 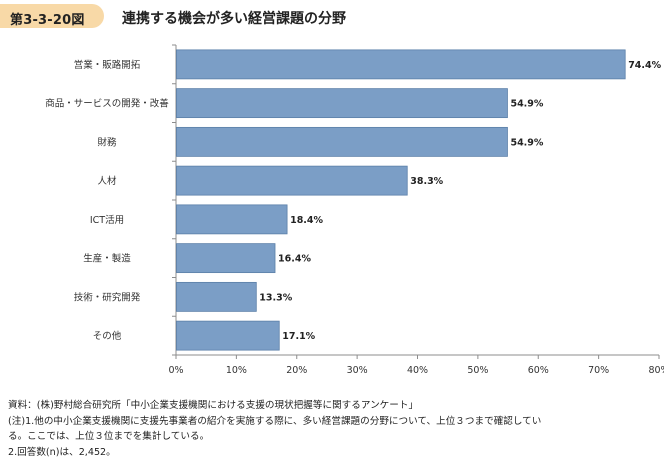 What do you see at coordinates (62, 452) in the screenshot?
I see `note-2: 2.回答数(n)は、2,452。` at bounding box center [62, 452].